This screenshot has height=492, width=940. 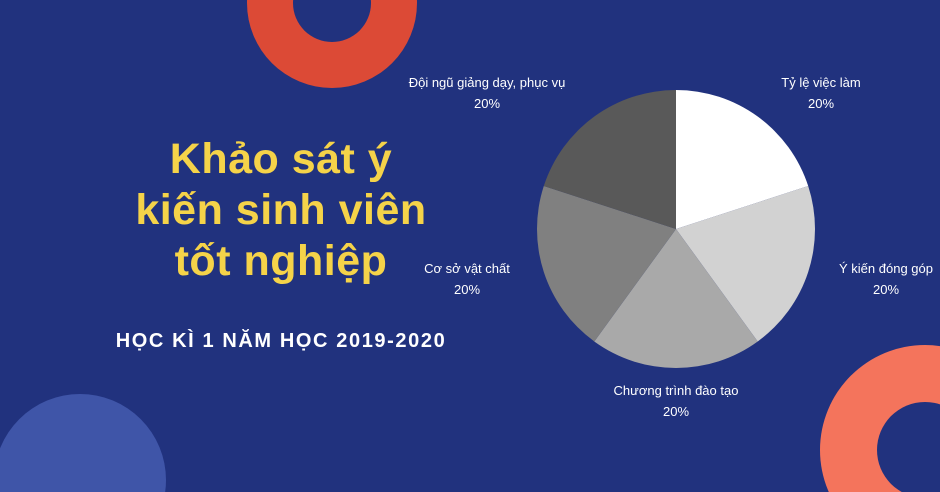 I want to click on pie-label-feedback: Ý kiến đóng góp 20%, so click(x=885, y=279).